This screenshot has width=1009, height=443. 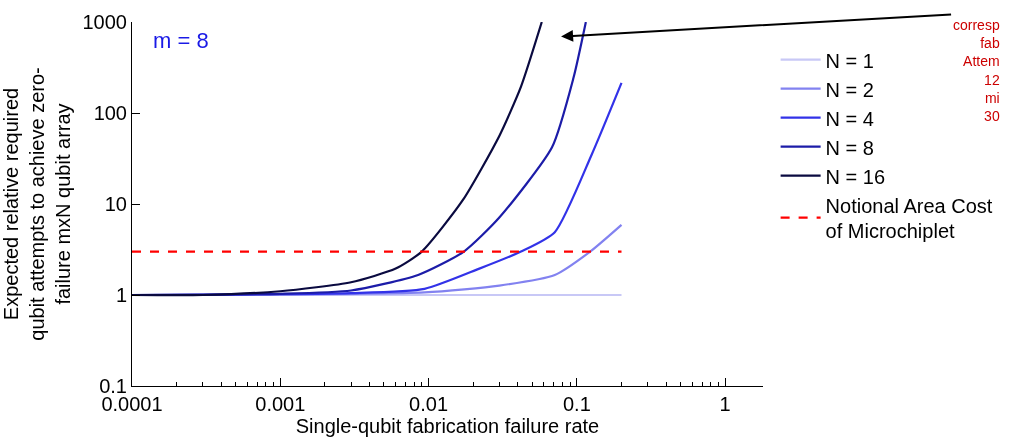 What do you see at coordinates (121, 295) in the screenshot?
I see `y-tick-label: 1` at bounding box center [121, 295].